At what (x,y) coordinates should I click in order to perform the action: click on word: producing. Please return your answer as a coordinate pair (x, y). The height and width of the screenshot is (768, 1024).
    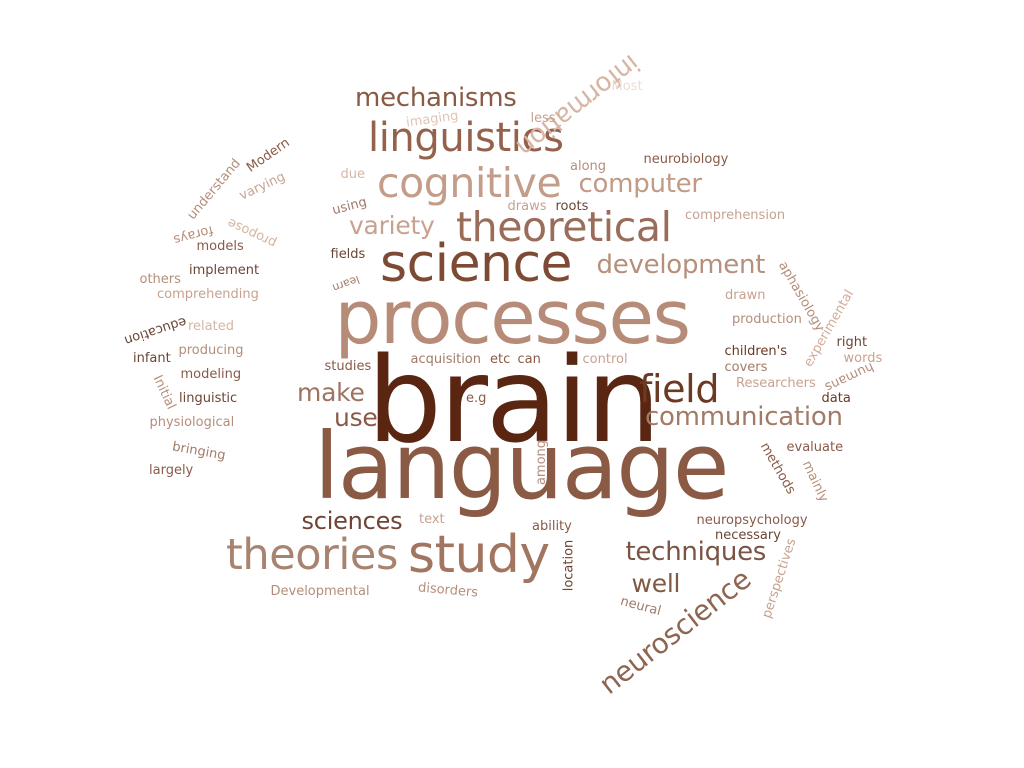
    Looking at the image, I should click on (211, 350).